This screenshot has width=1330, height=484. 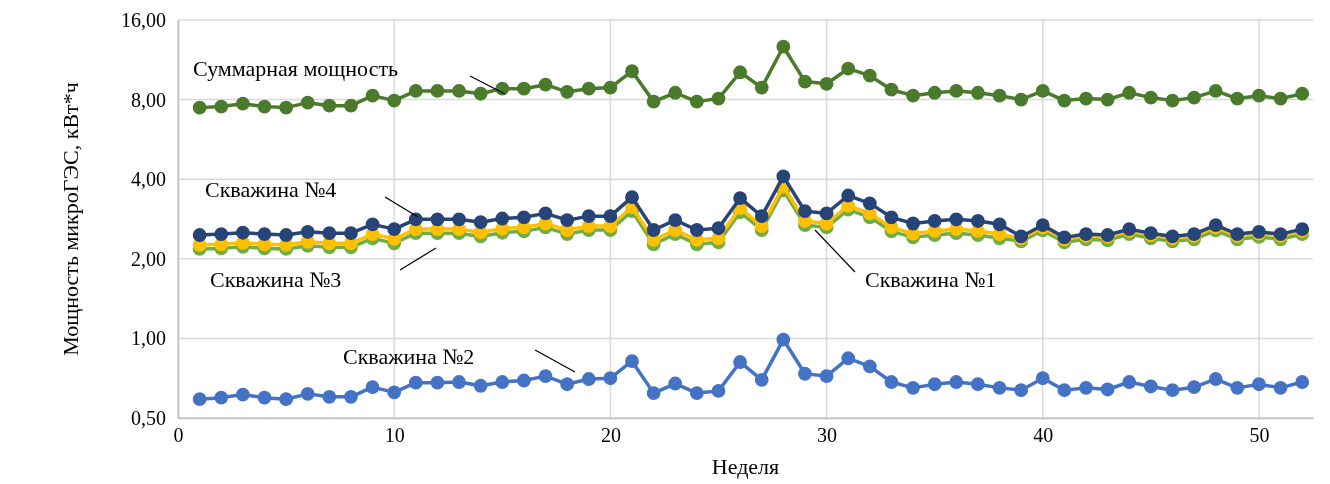 I want to click on x-tick-label: 0, so click(x=178, y=435).